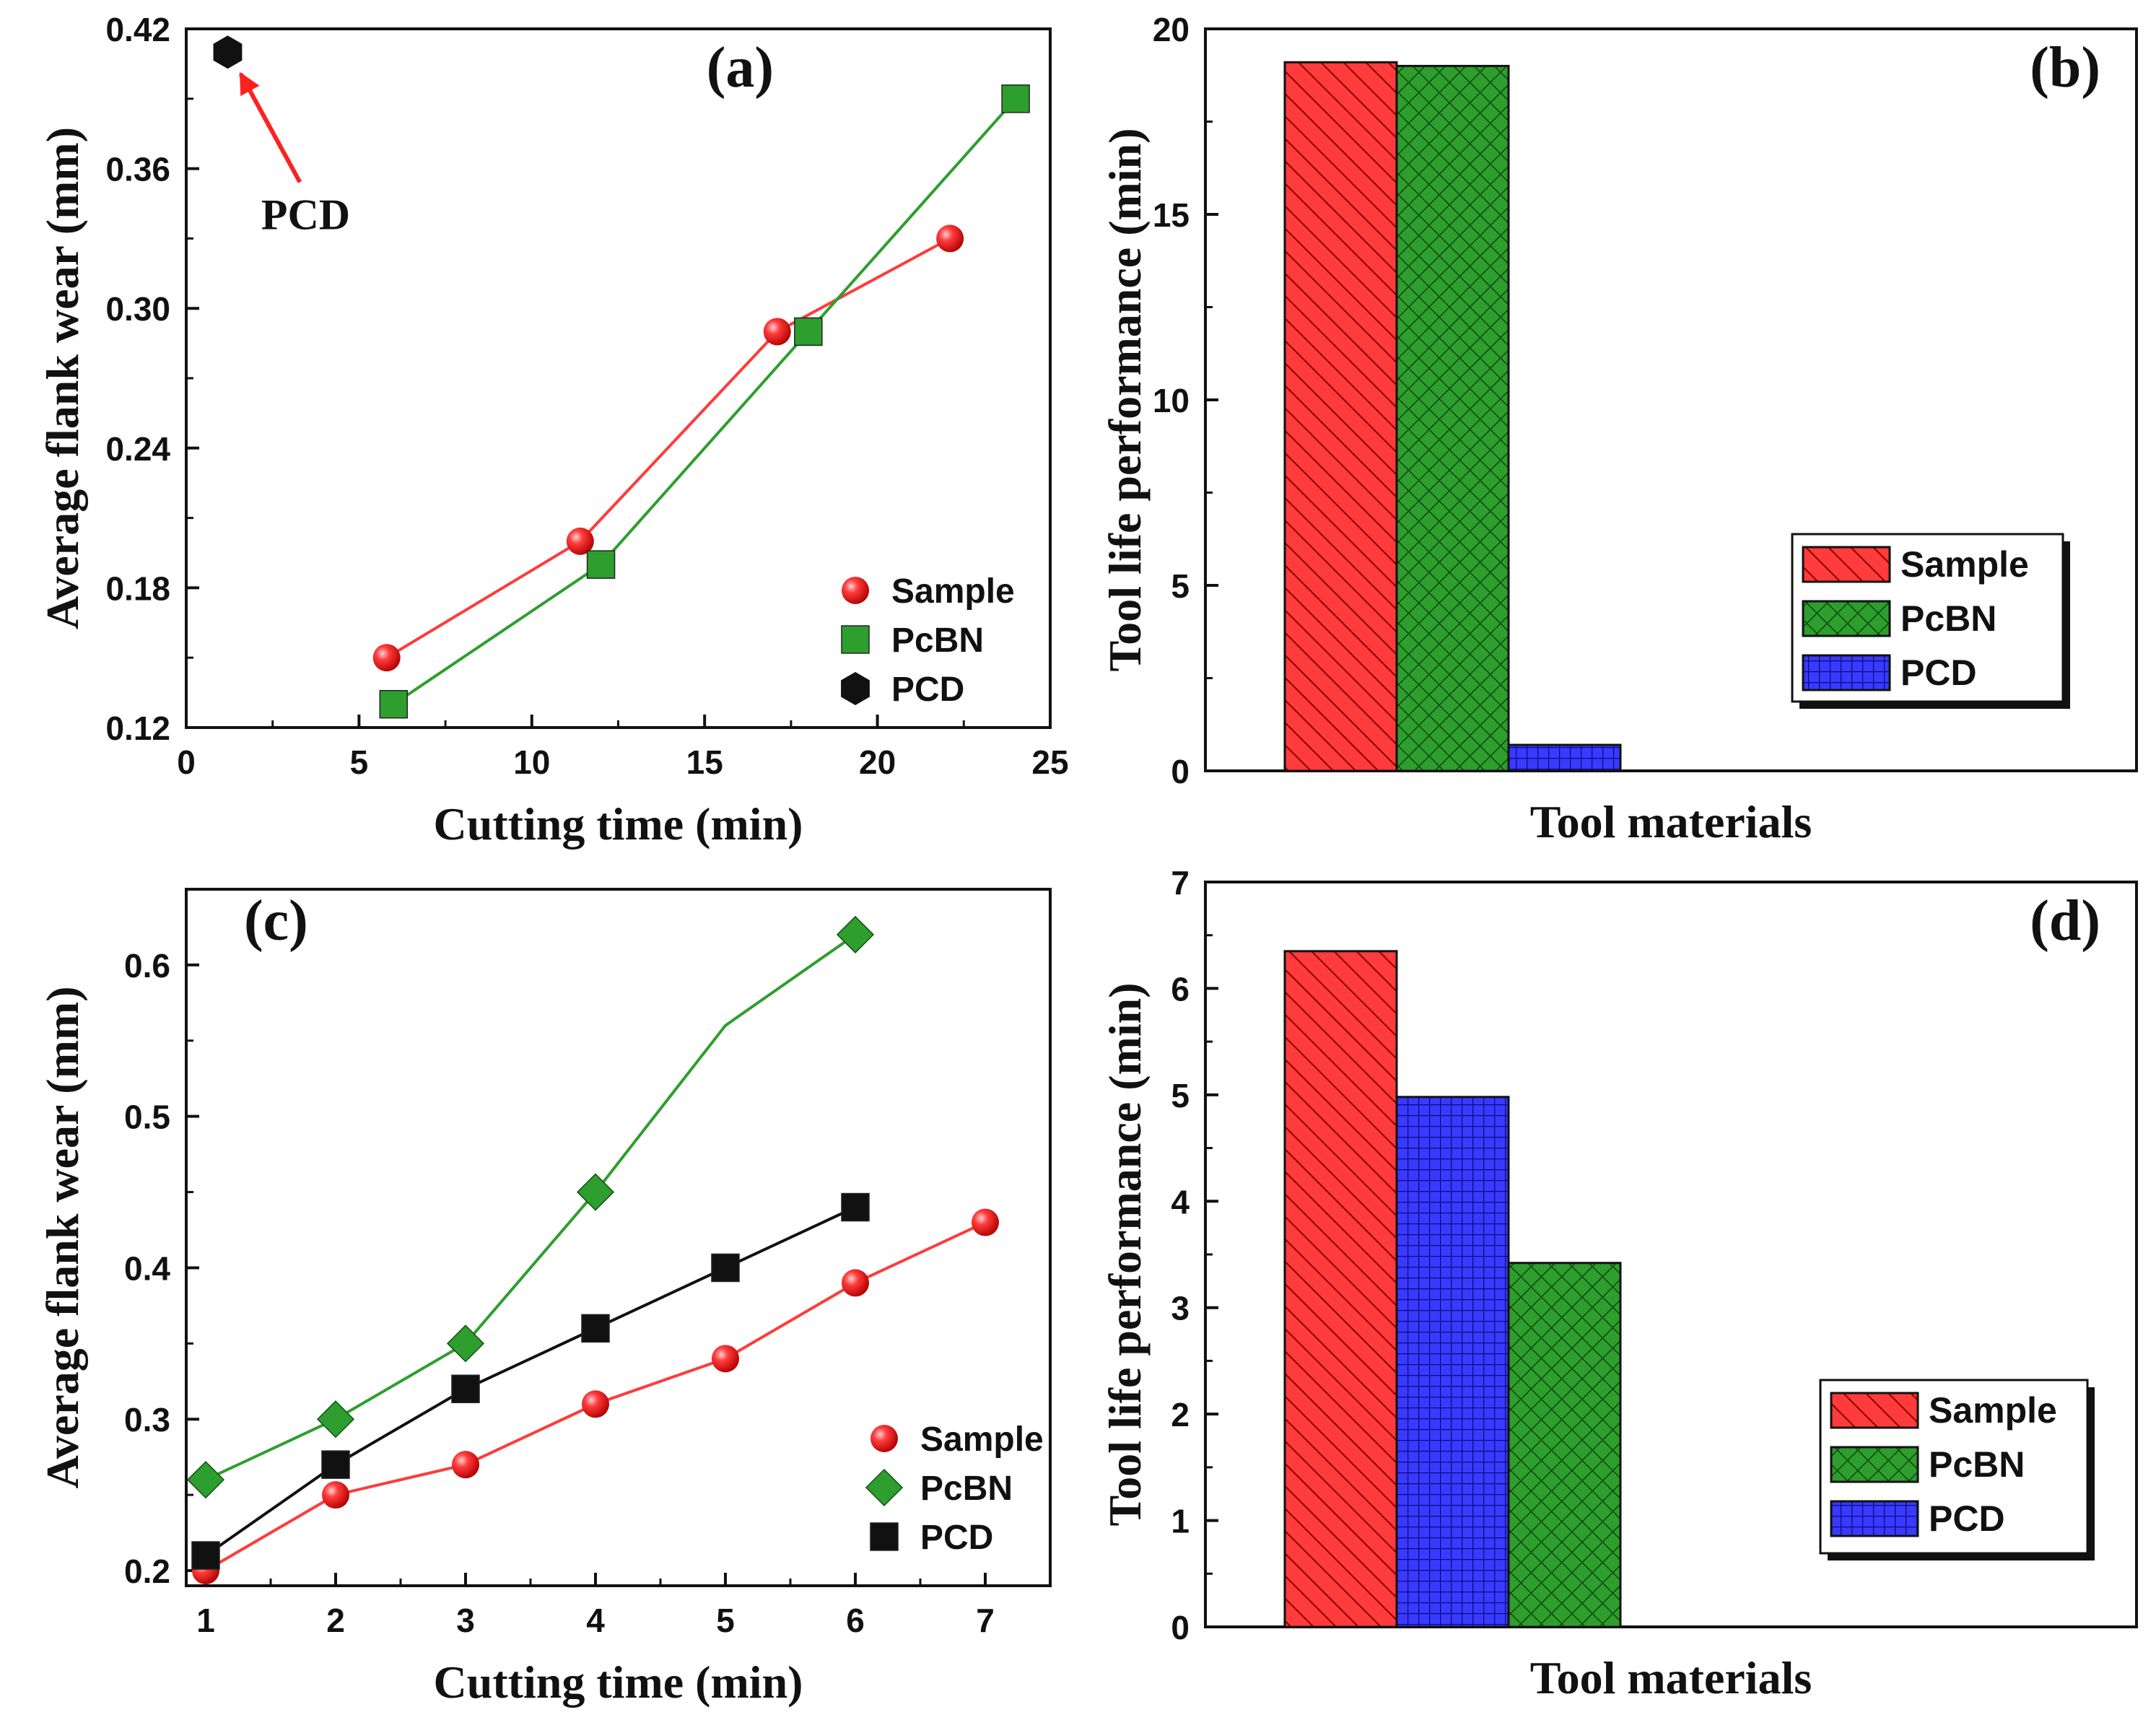  What do you see at coordinates (1340, 416) in the screenshot?
I see `bar-b-sample` at bounding box center [1340, 416].